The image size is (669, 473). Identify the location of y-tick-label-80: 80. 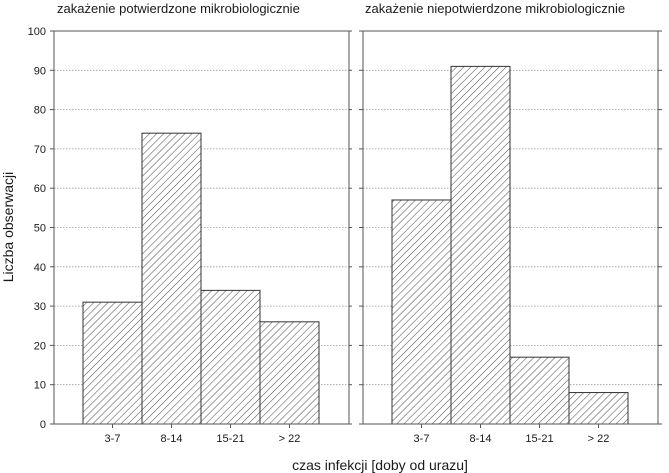
(40, 111).